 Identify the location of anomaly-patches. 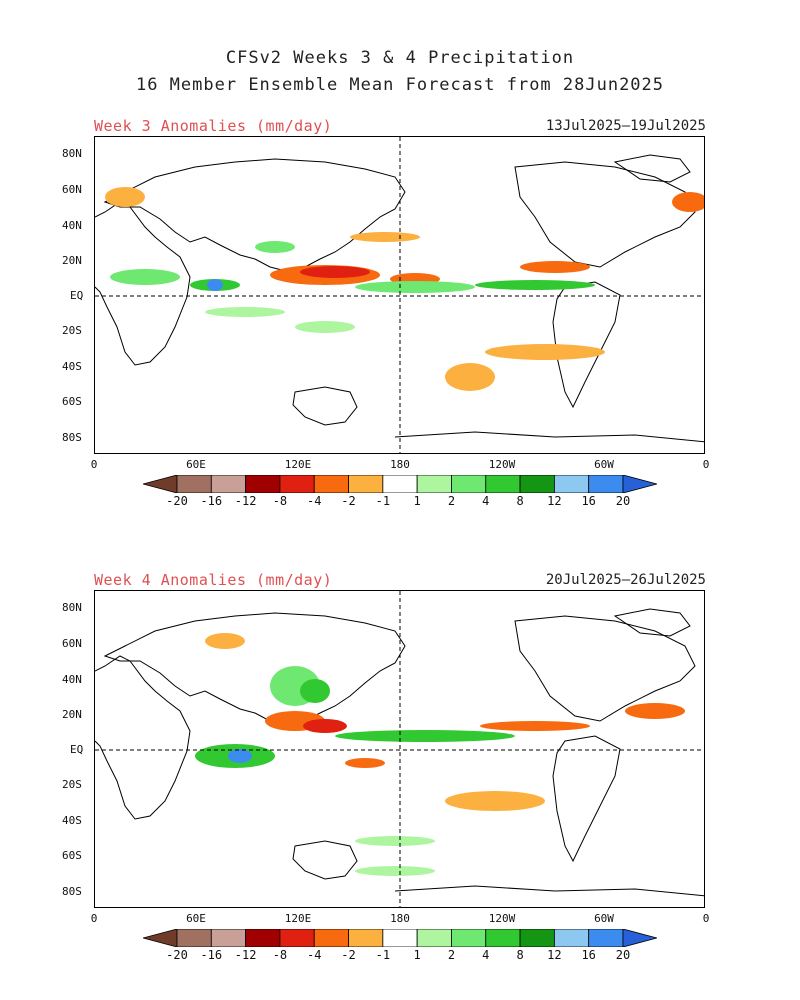
(440, 754).